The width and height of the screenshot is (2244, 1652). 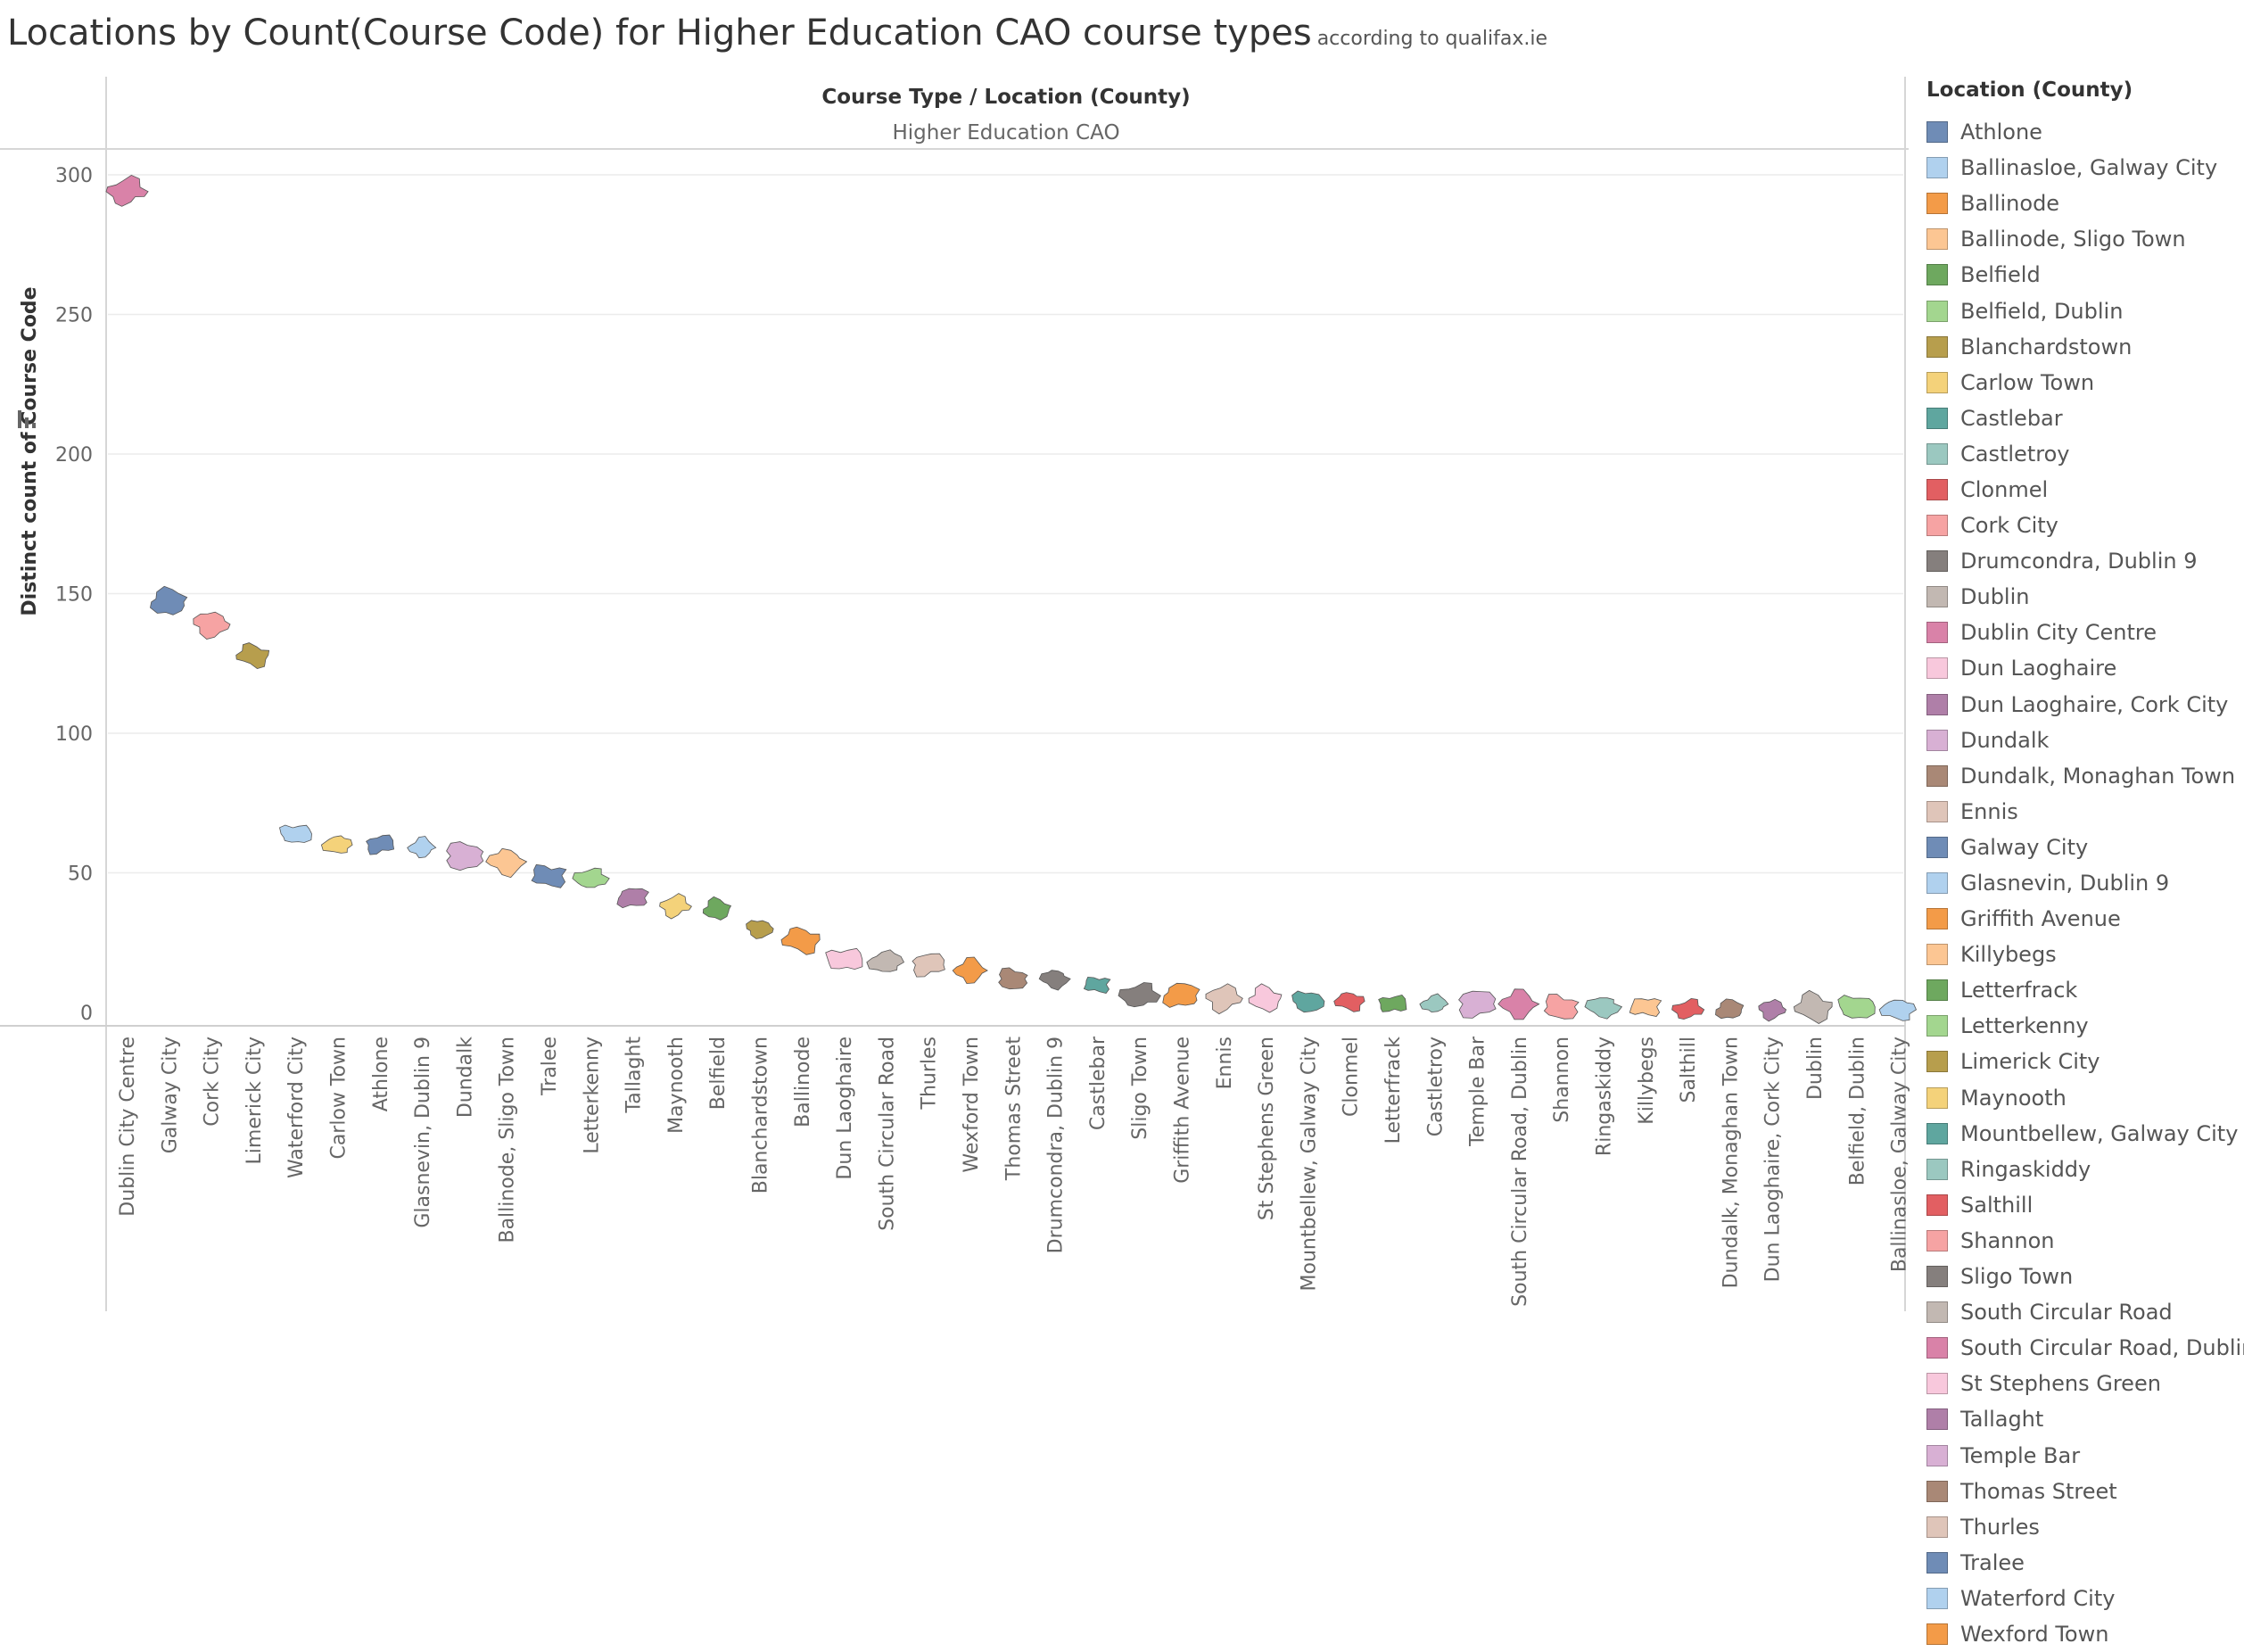 What do you see at coordinates (2085, 1563) in the screenshot?
I see `legend-item: Tralee` at bounding box center [2085, 1563].